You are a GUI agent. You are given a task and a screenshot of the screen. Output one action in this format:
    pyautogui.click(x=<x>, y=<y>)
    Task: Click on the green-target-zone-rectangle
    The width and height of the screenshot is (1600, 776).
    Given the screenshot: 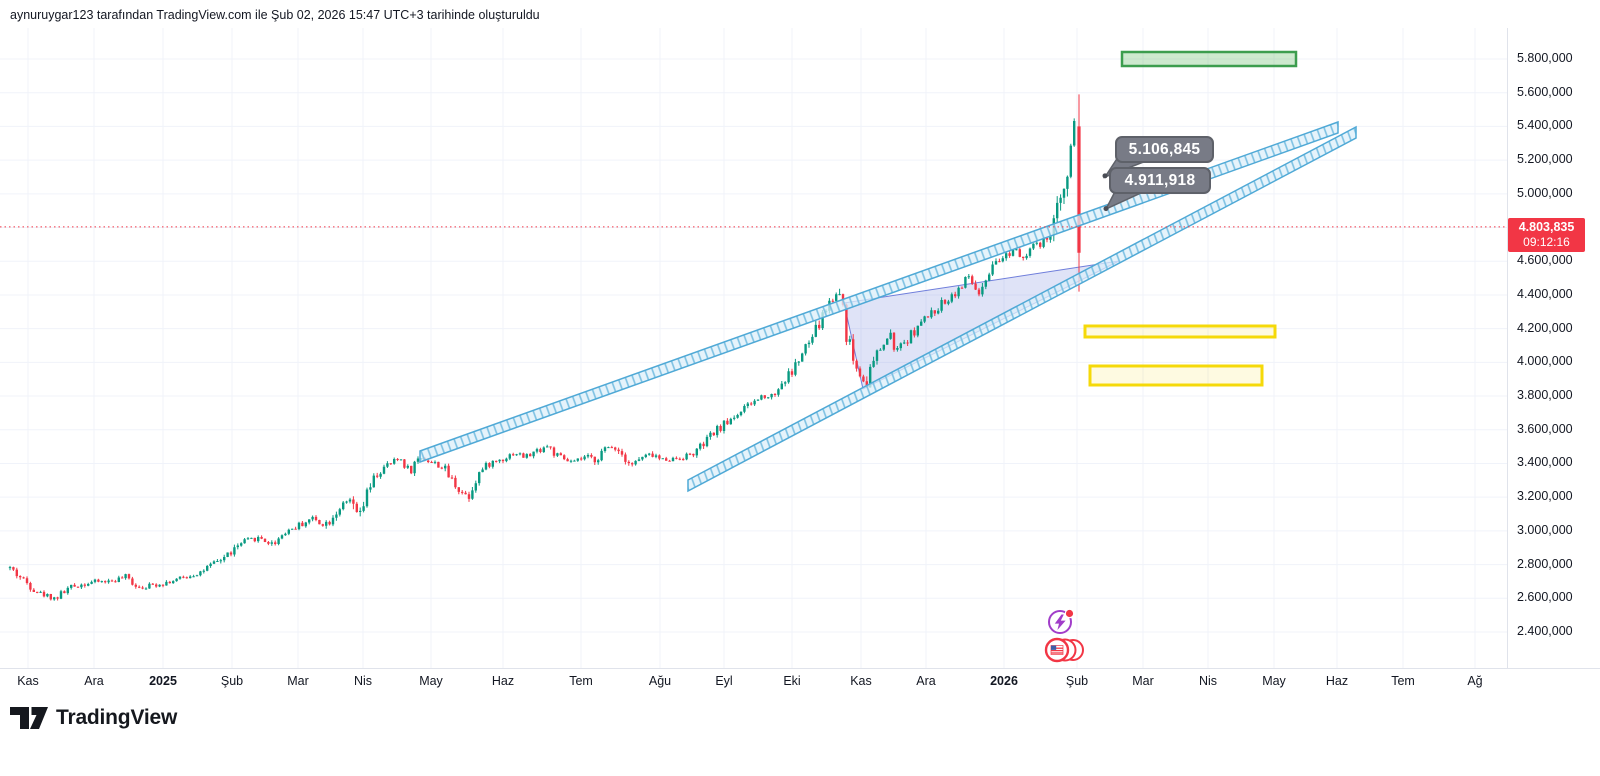 What is the action you would take?
    pyautogui.click(x=1209, y=59)
    